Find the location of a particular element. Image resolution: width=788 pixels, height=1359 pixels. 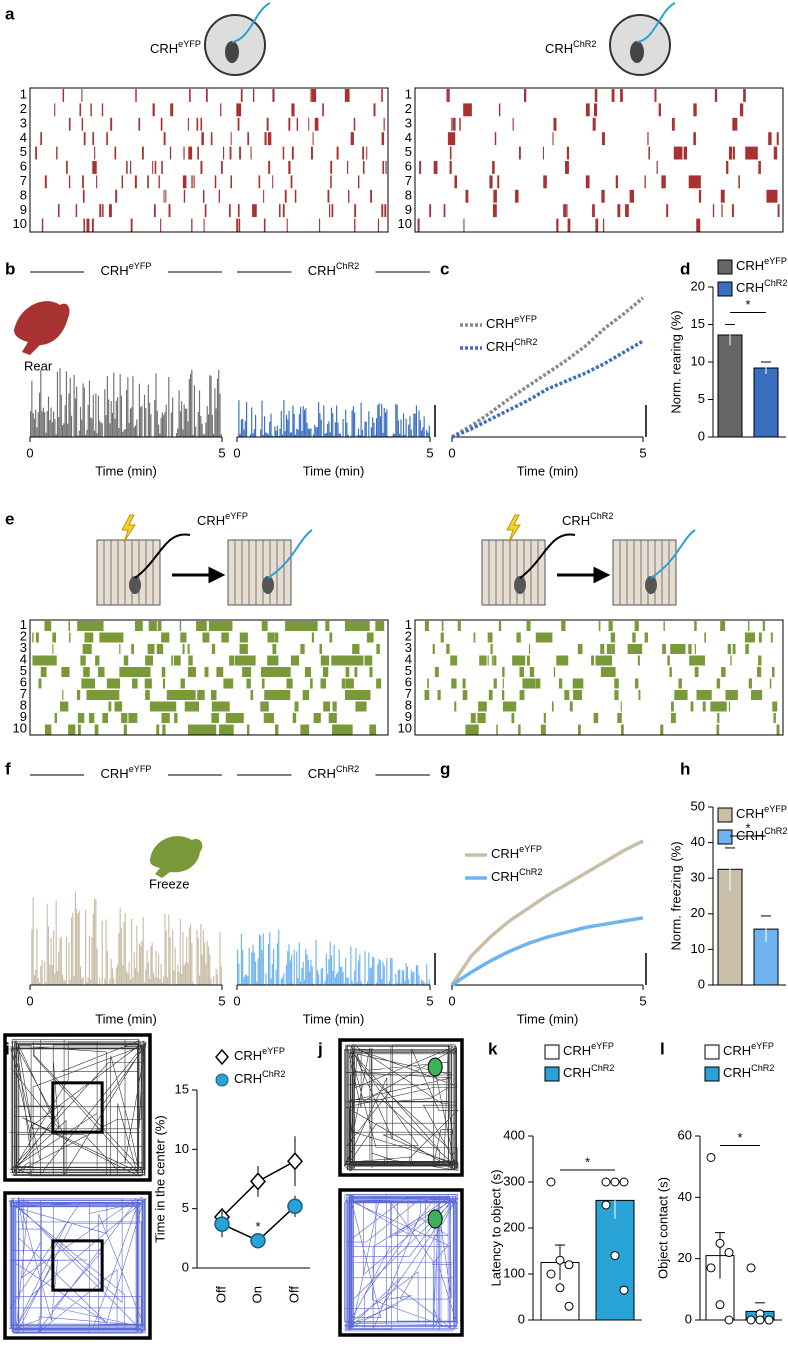

x-tick-label: 0 is located at coordinates (236, 452).